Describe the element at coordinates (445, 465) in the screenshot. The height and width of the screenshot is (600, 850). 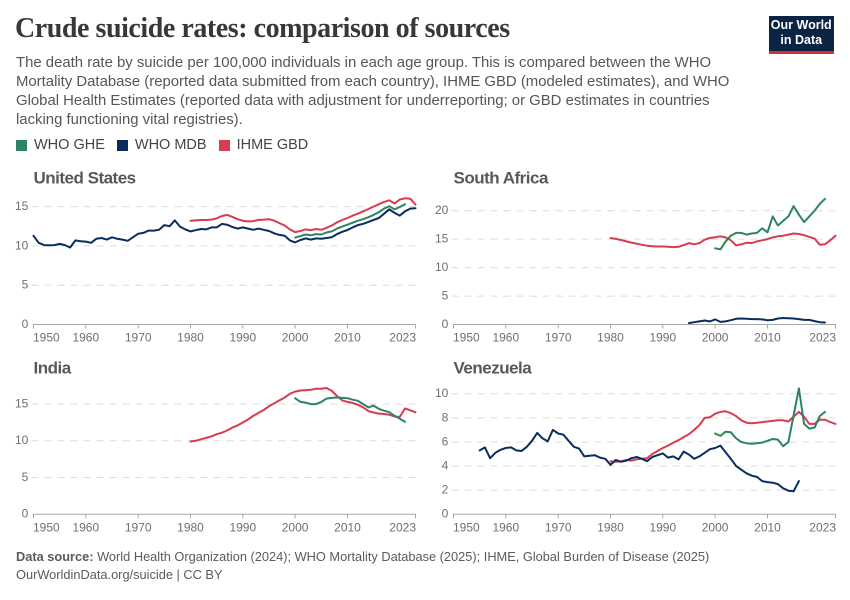
I see `svg-text: 4` at that location.